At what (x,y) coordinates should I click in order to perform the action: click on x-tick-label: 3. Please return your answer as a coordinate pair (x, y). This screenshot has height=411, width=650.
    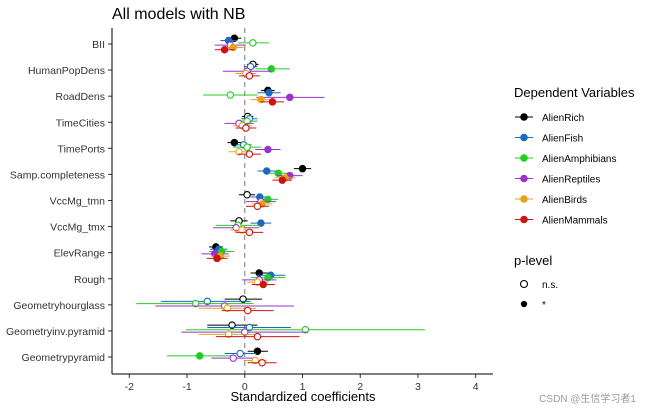
    Looking at the image, I should click on (418, 387).